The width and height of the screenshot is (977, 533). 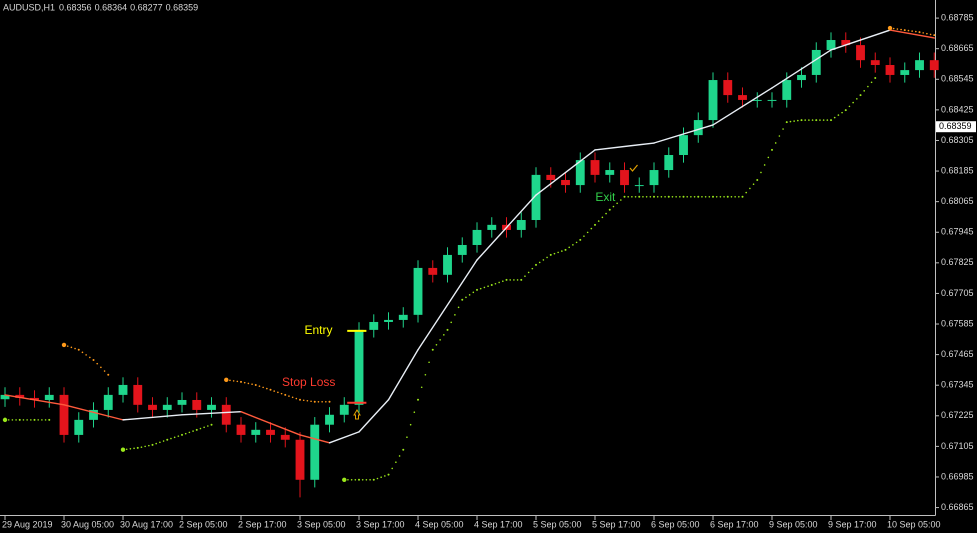 I want to click on header-value: 0.68277, so click(x=146, y=7).